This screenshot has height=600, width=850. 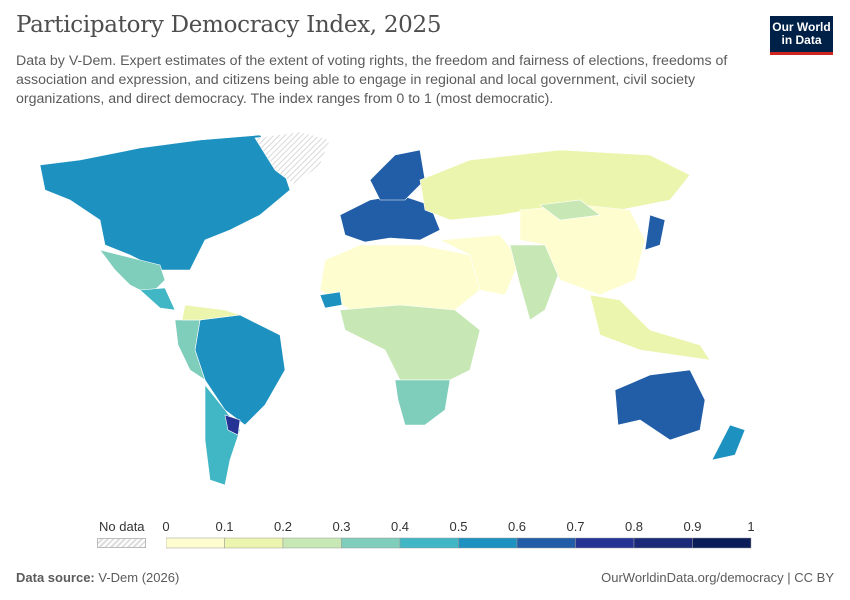 What do you see at coordinates (229, 25) in the screenshot?
I see `chart-title: Participatory Democracy Index, 2025` at bounding box center [229, 25].